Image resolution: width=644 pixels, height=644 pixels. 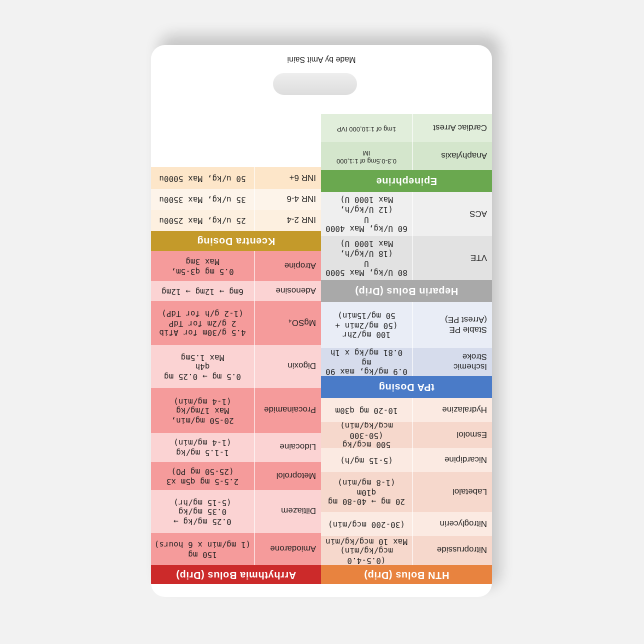 What do you see at coordinates (202, 200) in the screenshot?
I see `drug-dose: 35 u/kg, Max 3500u` at bounding box center [202, 200].